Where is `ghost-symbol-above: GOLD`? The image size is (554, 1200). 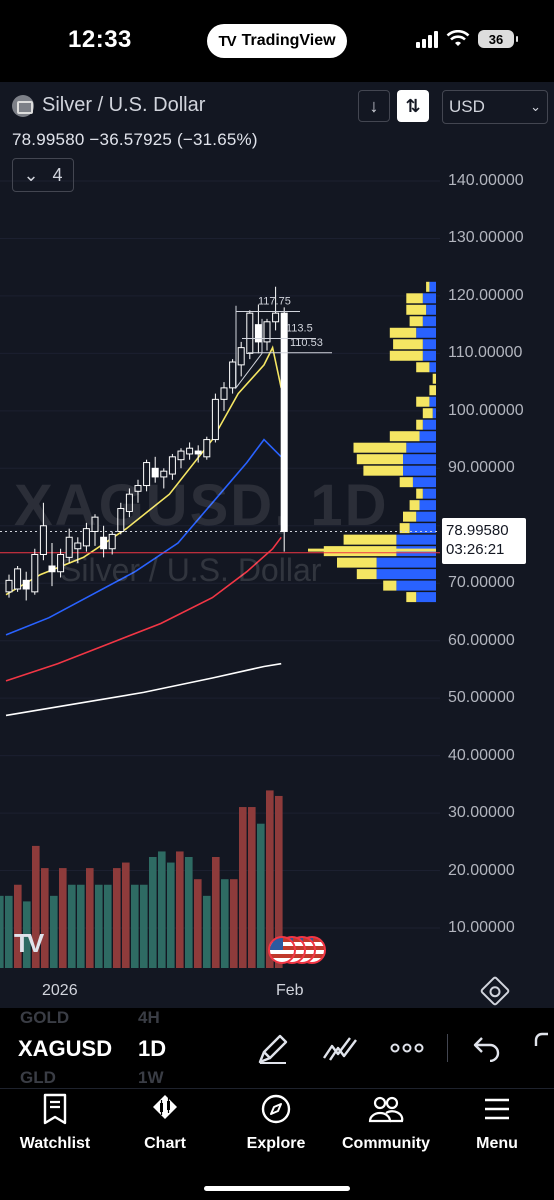 ghost-symbol-above: GOLD is located at coordinates (44, 1018).